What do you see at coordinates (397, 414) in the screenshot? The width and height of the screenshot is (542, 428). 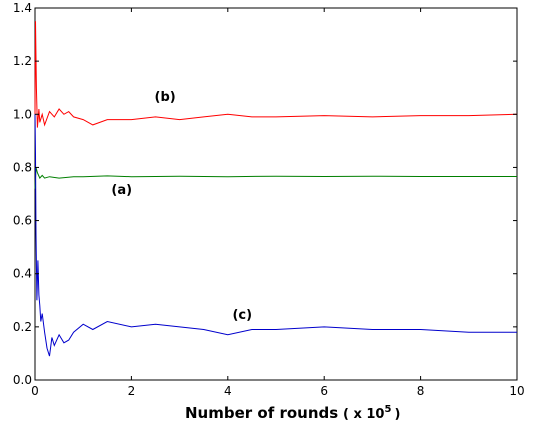 I see `x-axis-unit-close: )` at bounding box center [397, 414].